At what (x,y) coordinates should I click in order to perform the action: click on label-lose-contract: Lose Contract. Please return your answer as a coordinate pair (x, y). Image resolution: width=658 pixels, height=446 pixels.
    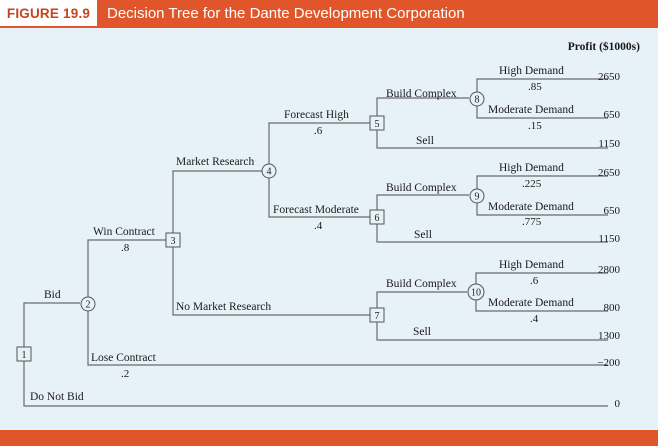
    Looking at the image, I should click on (124, 358).